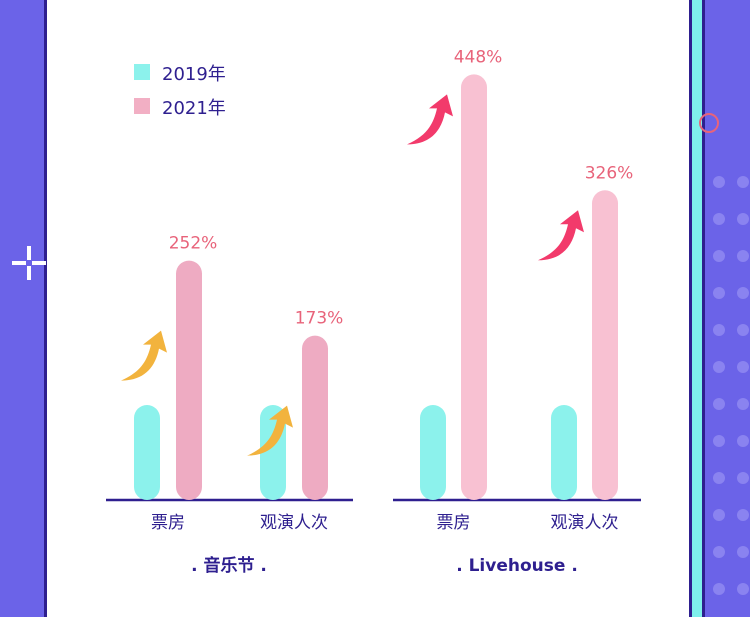 The width and height of the screenshot is (750, 617). Describe the element at coordinates (194, 108) in the screenshot. I see `legend-label-2021: 2021年` at that location.